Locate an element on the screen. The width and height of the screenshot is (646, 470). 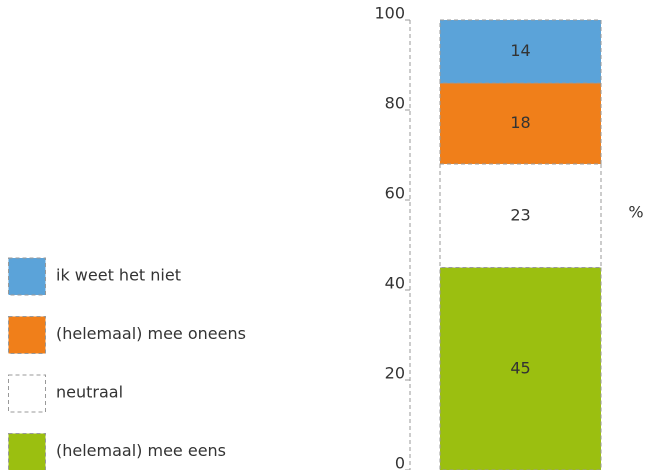
y-tick-label: 80 is located at coordinates (395, 103).